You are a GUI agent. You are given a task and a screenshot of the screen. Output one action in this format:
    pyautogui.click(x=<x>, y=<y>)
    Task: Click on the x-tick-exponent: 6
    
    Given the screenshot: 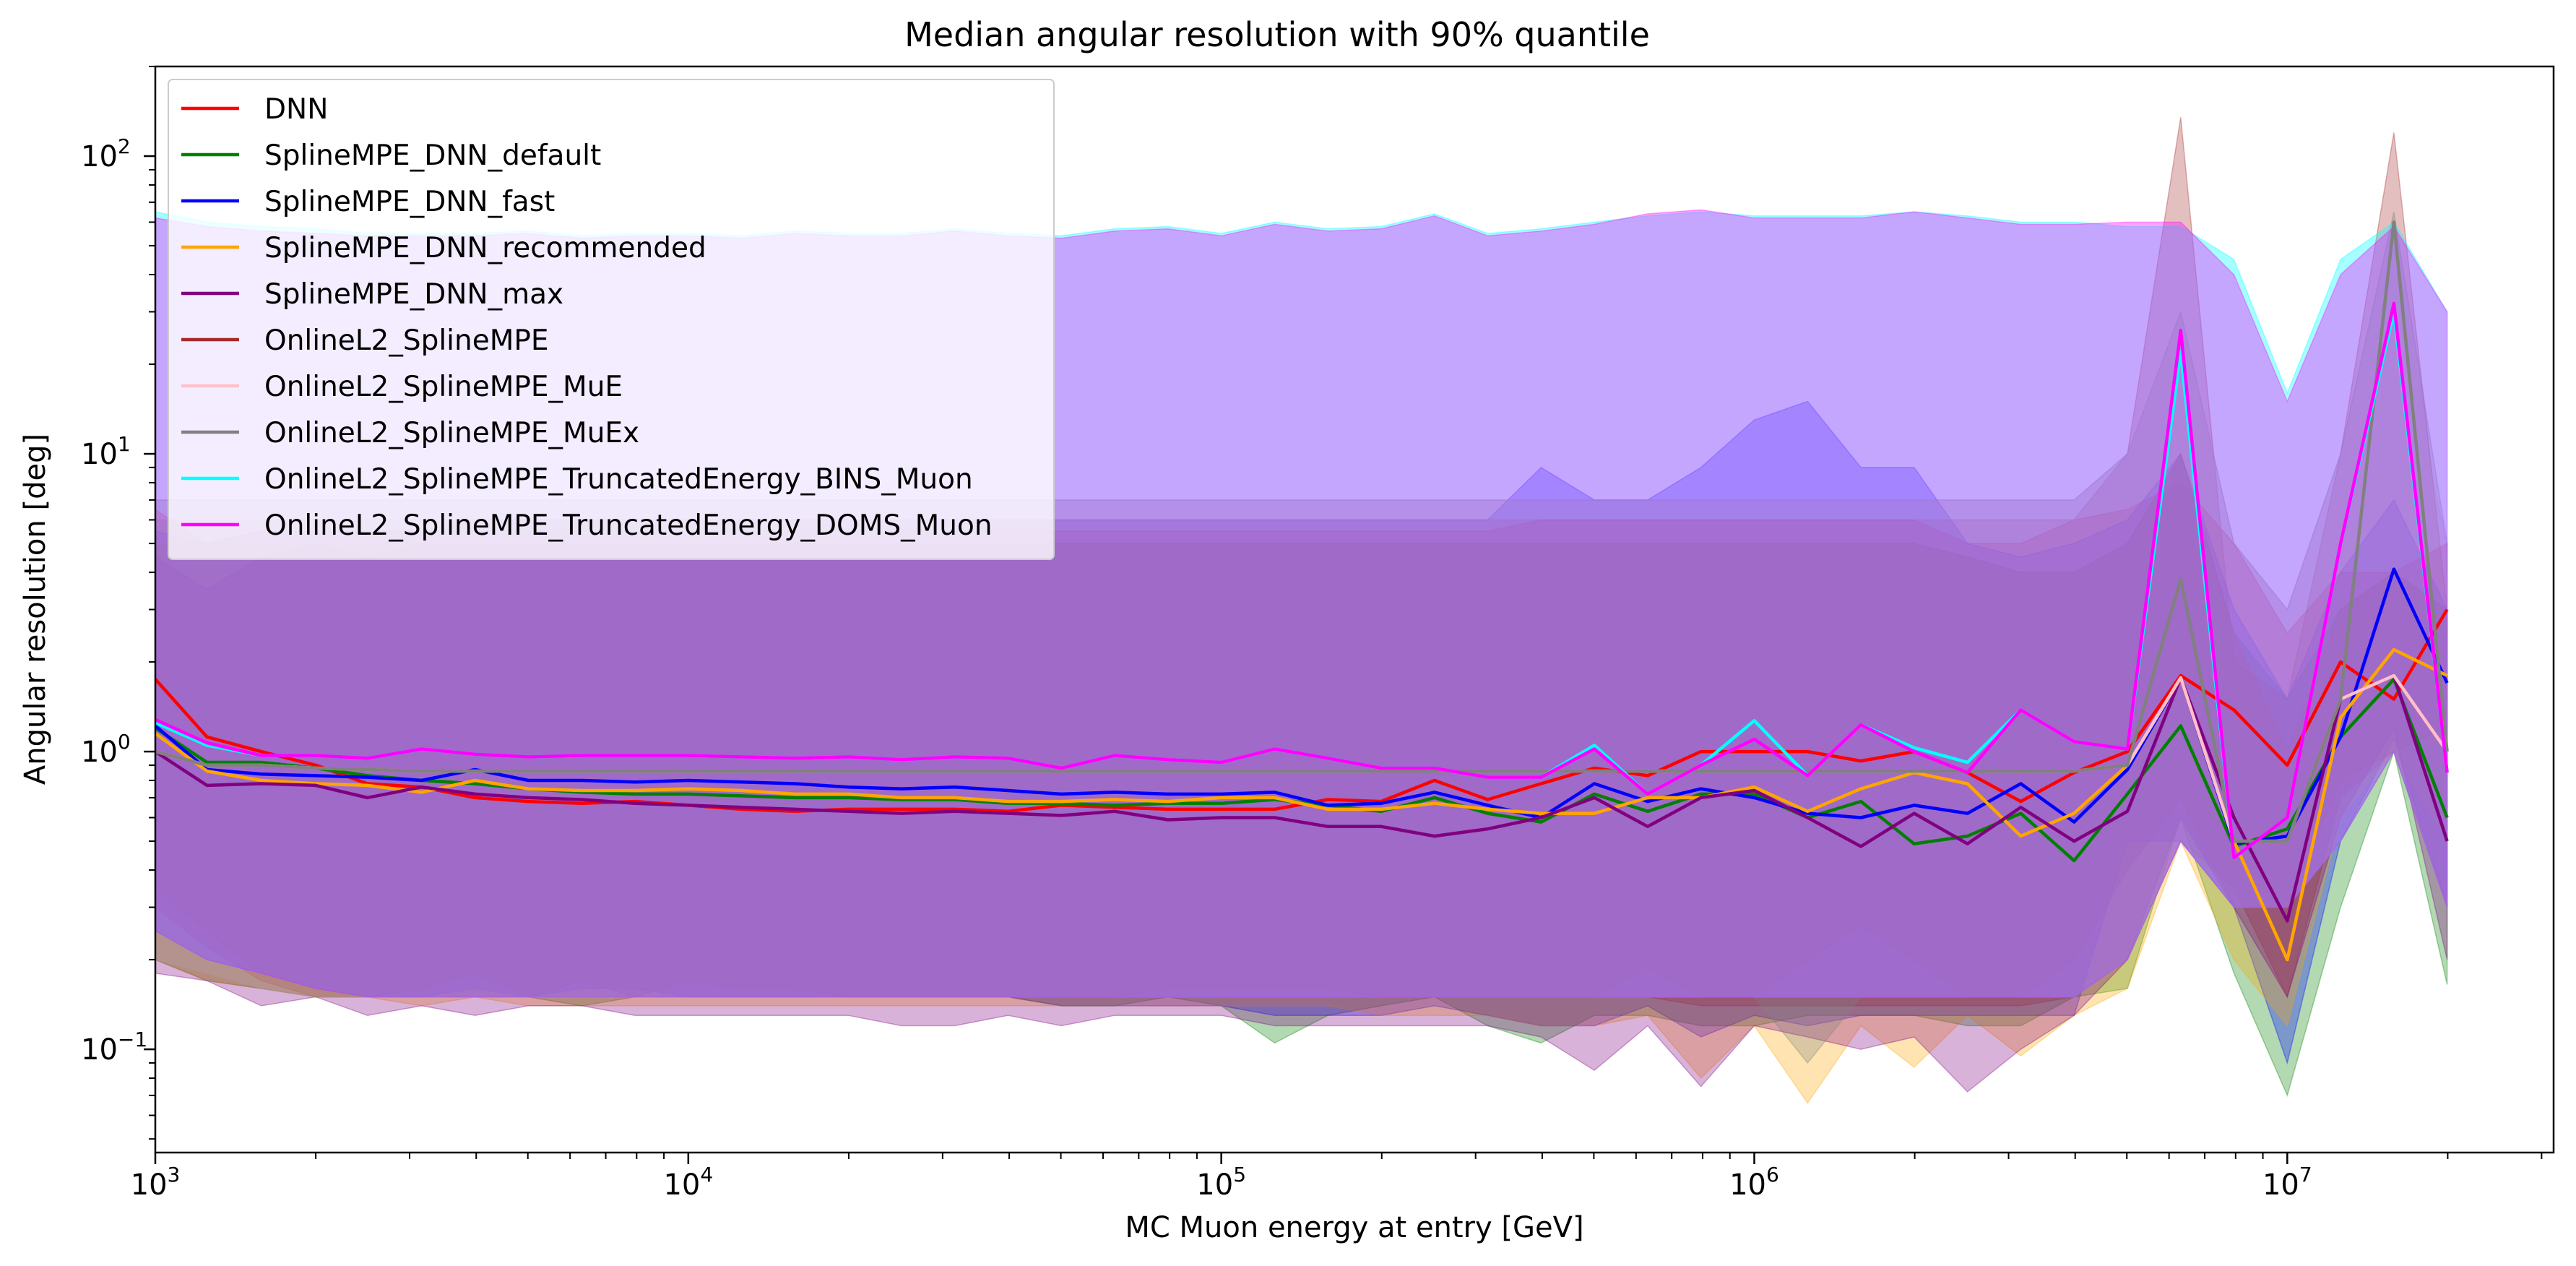 What is the action you would take?
    pyautogui.click(x=1773, y=1175)
    